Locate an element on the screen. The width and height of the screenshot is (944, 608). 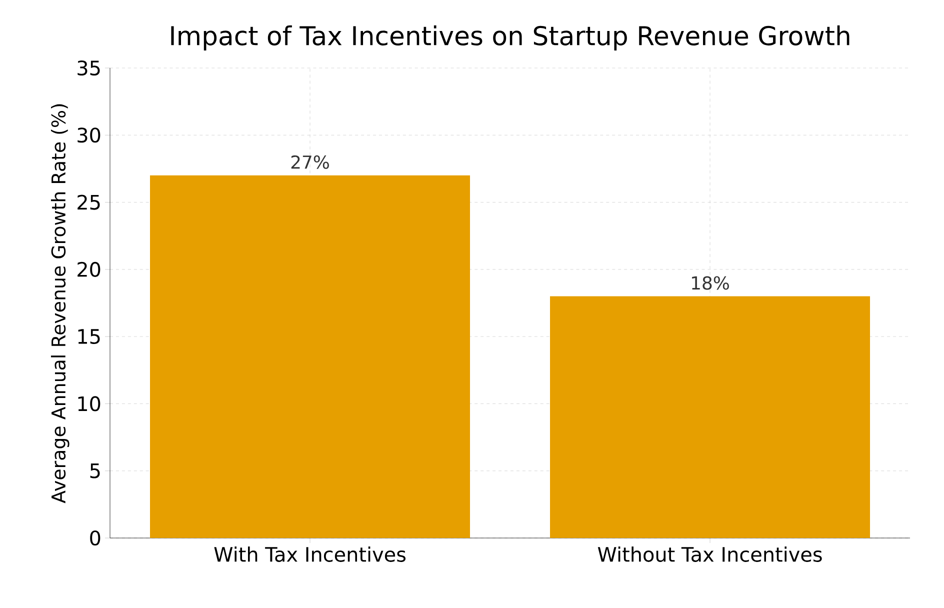
y-tick-label: 35 is located at coordinates (89, 68).